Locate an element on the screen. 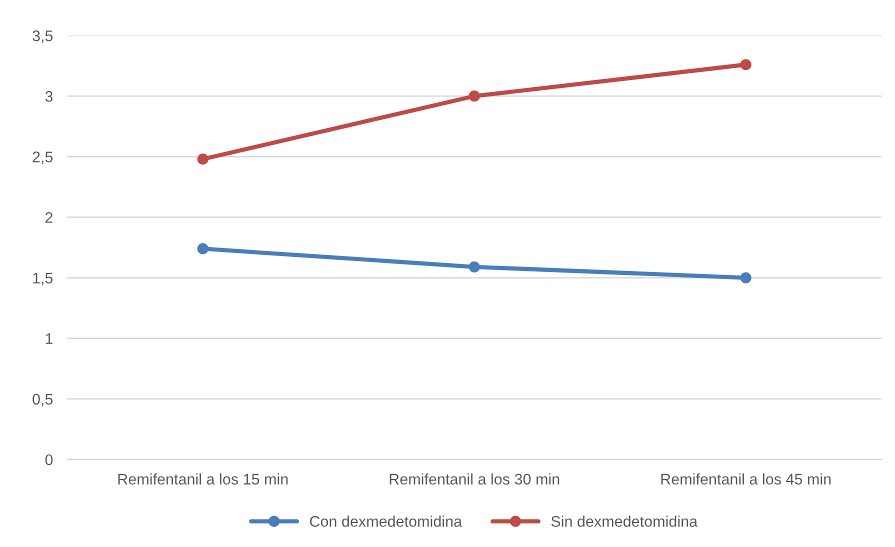  y-tick-label: 1,5 is located at coordinates (43, 279).